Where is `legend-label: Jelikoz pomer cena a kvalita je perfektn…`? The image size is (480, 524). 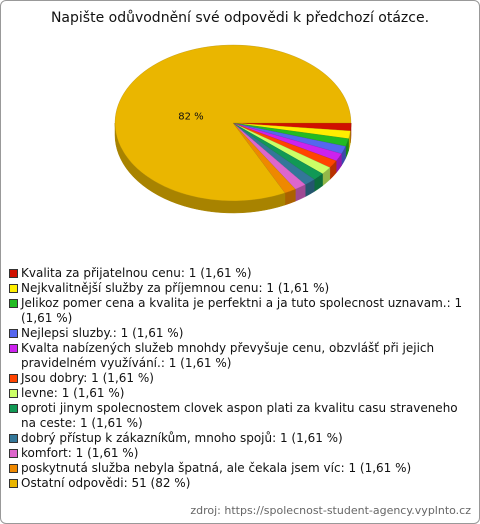
legend-label: Jelikoz pomer cena a kvalita je perfektn… is located at coordinates (236, 303).